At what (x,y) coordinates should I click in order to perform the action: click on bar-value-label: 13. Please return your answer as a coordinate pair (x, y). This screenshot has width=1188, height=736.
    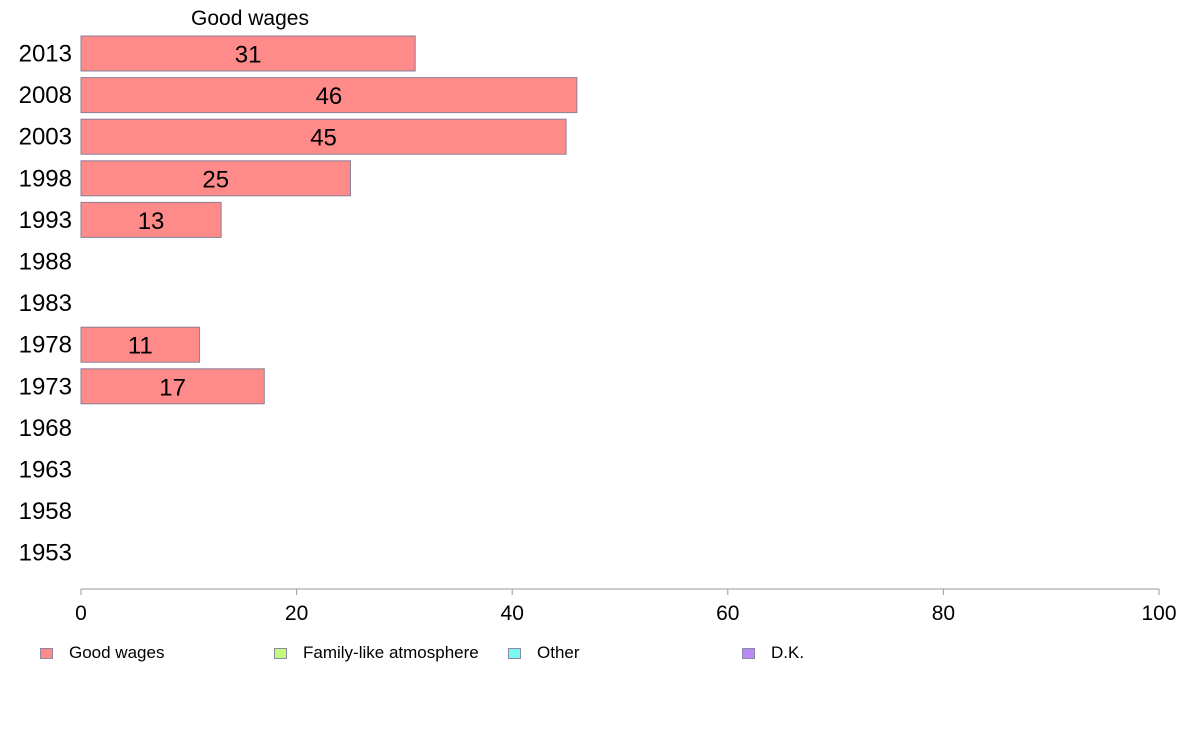
    Looking at the image, I should click on (151, 221).